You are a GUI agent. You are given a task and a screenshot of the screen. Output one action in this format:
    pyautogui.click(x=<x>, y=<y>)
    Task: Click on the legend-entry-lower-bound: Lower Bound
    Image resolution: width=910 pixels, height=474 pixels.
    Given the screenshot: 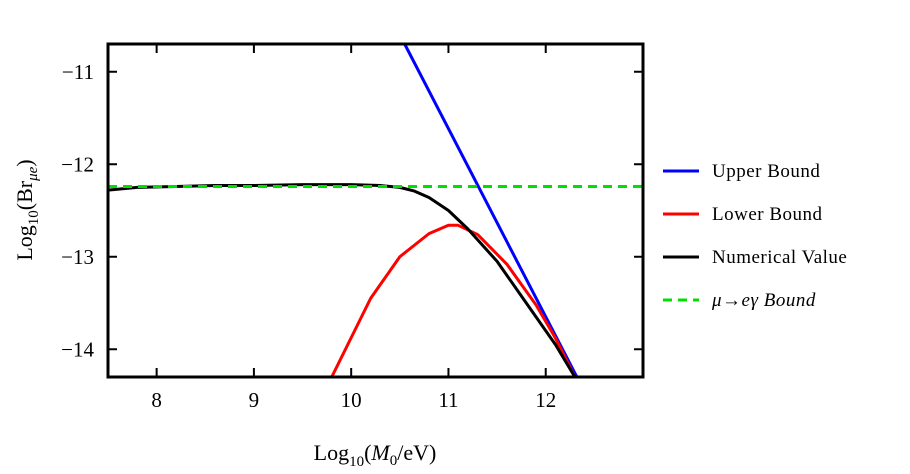 What is the action you would take?
    pyautogui.click(x=743, y=214)
    